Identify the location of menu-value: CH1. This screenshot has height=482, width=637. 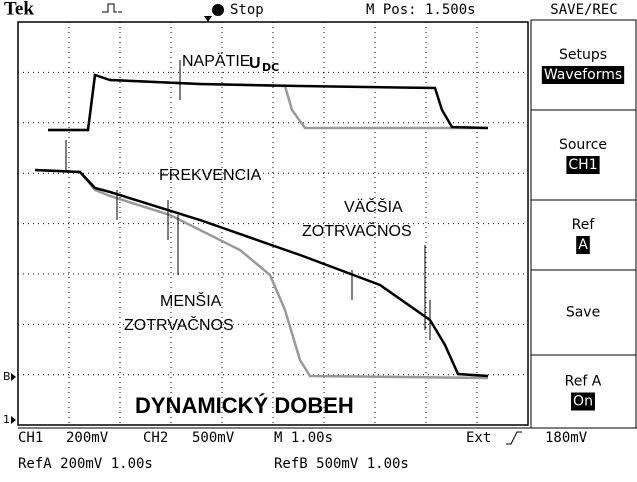
(582, 165).